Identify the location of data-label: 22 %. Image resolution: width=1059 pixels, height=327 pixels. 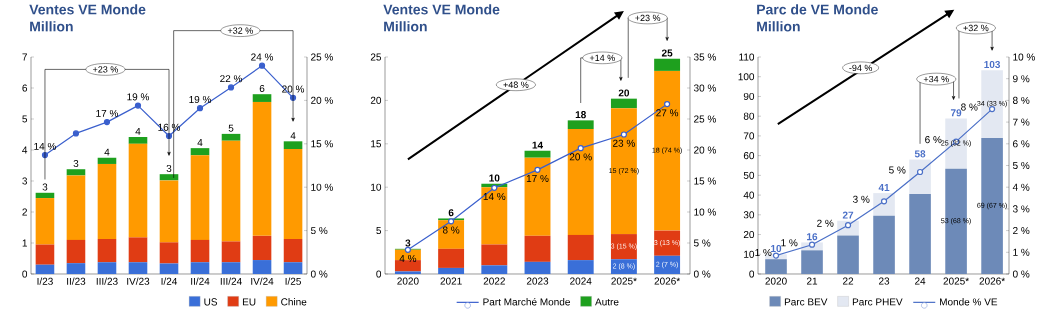
(231, 79).